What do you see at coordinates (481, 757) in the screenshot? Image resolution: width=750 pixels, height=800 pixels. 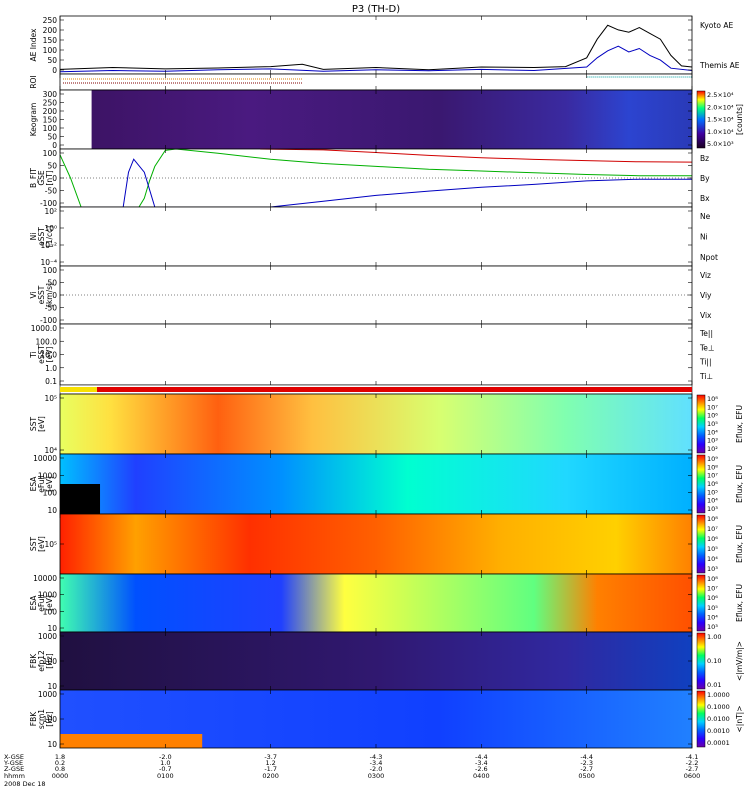 I see `ephemeris-value: -4.4` at bounding box center [481, 757].